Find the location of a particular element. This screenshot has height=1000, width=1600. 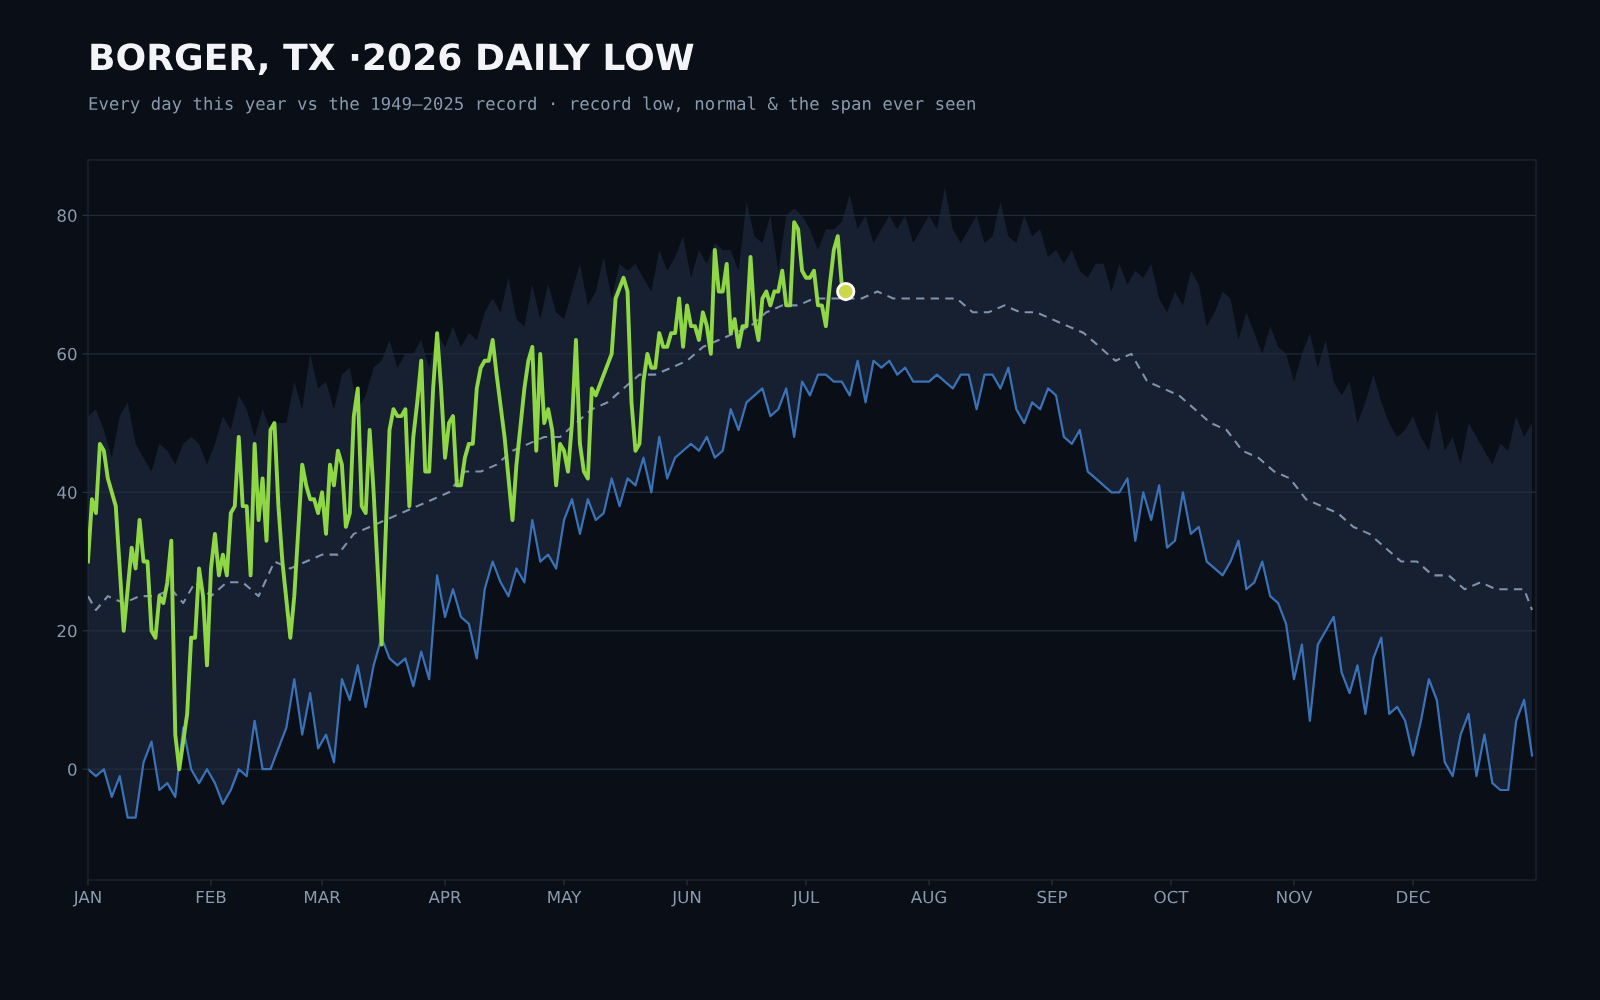

y-tick-label: 80 is located at coordinates (67, 215).